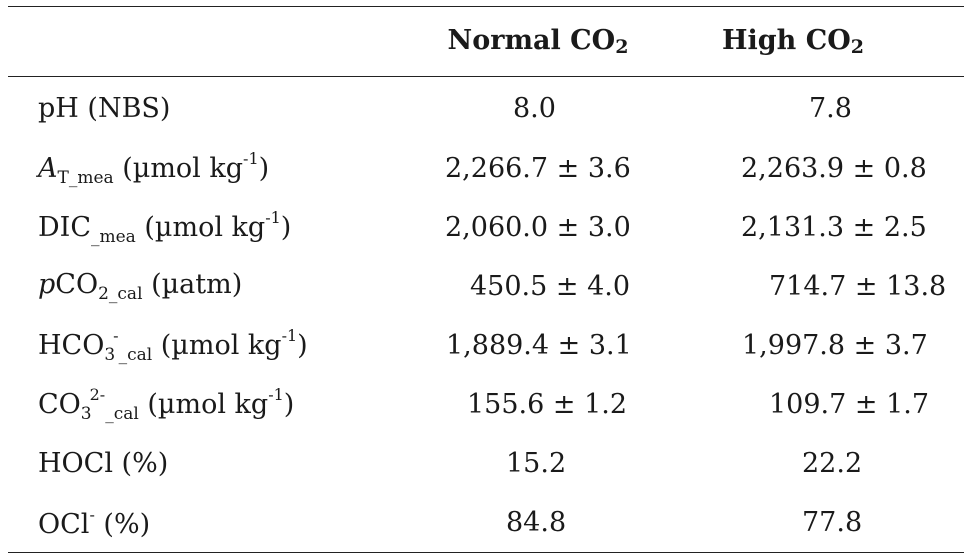  I want to click on cell-high-bicarbonate: 1,997.8 ± 3.7, so click(835, 345).